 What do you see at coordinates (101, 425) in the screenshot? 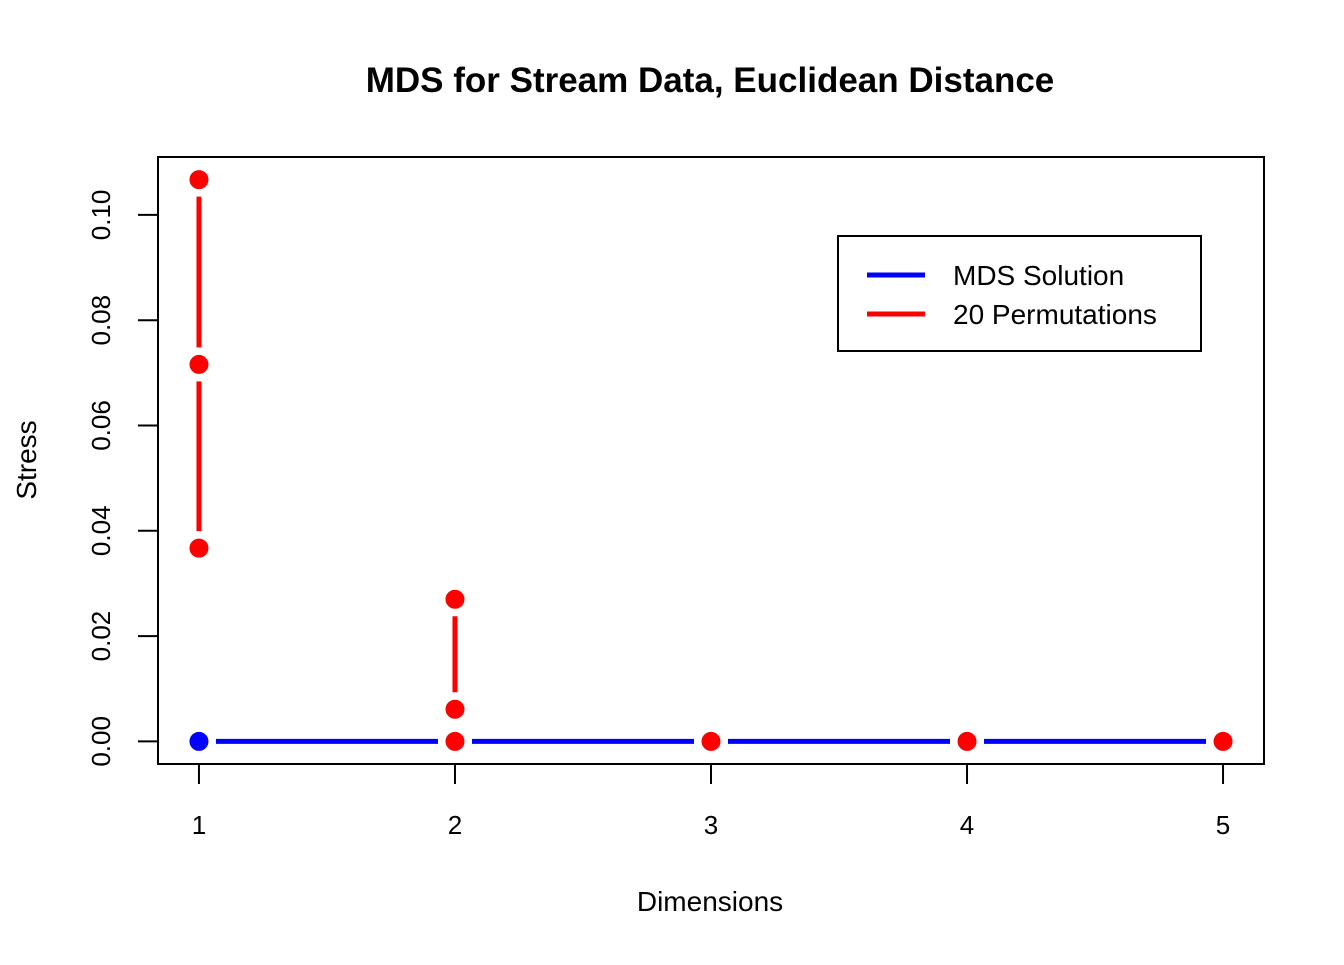
I see `y-tick-label: 0.06` at bounding box center [101, 425].